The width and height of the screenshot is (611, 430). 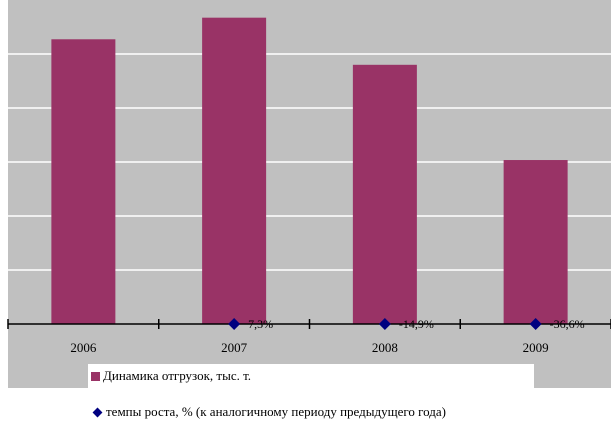 I want to click on x-tick-label: 2007, so click(x=234, y=347).